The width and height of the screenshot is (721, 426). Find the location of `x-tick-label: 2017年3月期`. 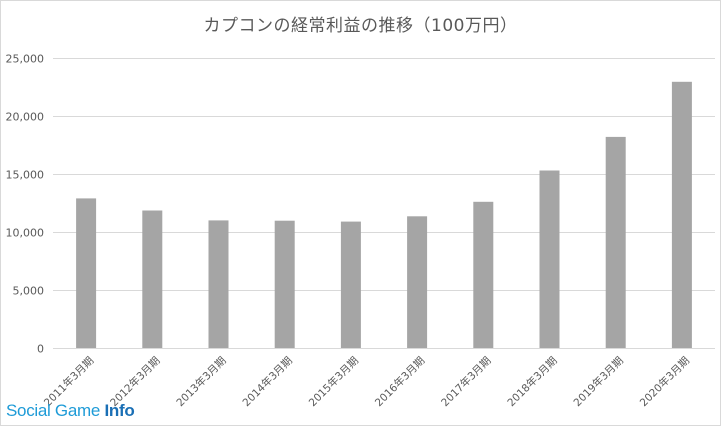

x-tick-label: 2017年3月期 is located at coordinates (465, 381).